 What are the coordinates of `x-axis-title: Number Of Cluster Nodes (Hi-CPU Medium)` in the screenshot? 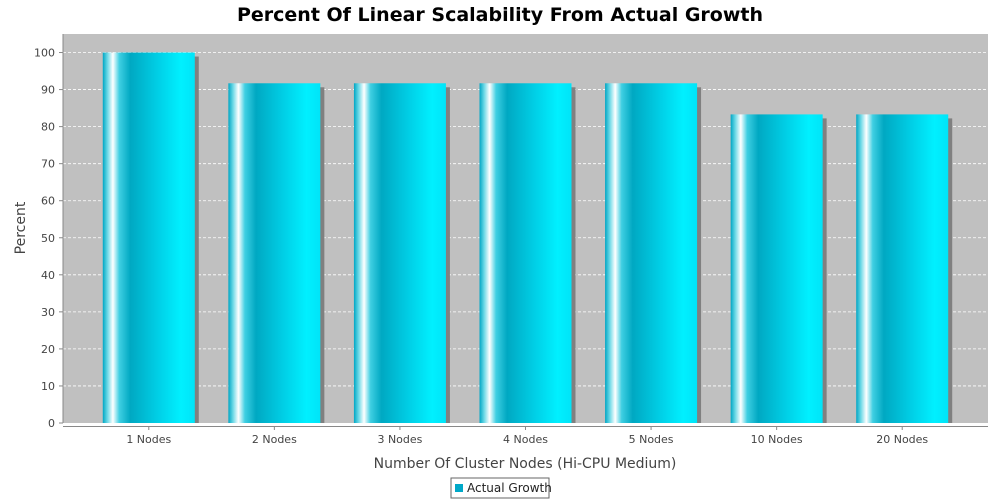 It's located at (525, 464).